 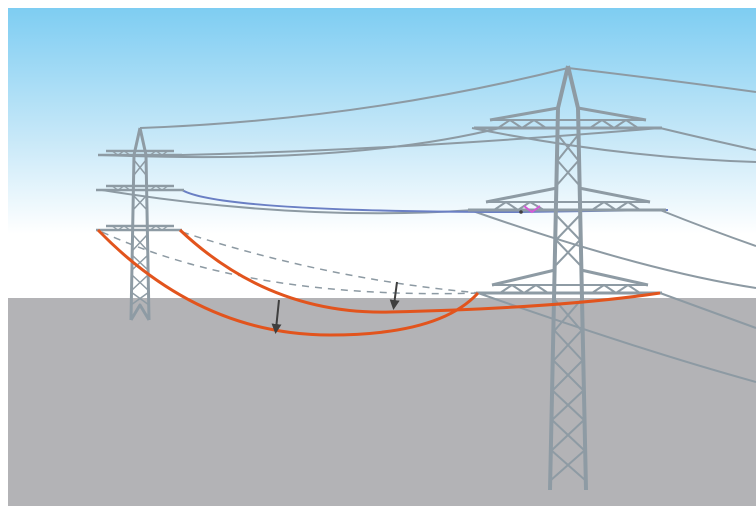 What do you see at coordinates (530, 209) in the screenshot?
I see `spark-icon` at bounding box center [530, 209].